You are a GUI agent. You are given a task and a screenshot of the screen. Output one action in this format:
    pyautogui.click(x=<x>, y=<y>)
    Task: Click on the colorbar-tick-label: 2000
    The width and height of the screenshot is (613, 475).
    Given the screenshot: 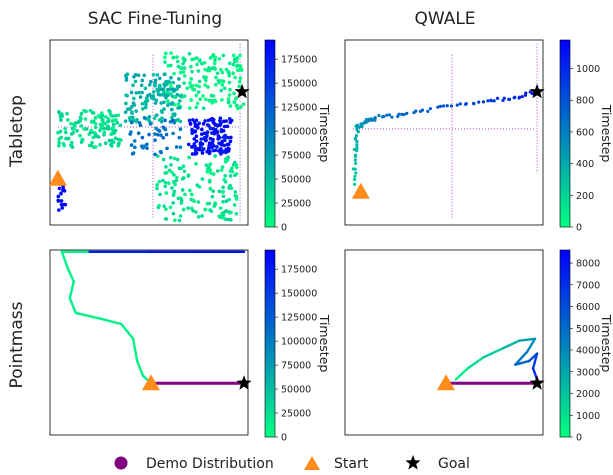 What is the action you would take?
    pyautogui.click(x=588, y=394)
    